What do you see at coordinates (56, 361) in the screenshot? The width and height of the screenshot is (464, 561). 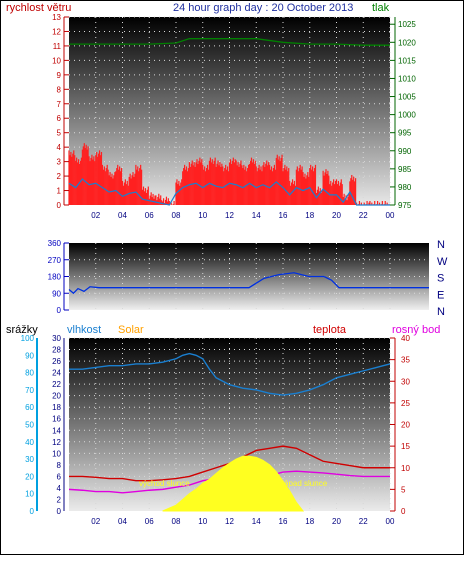 I see `humidity-tick-label: 26` at bounding box center [56, 361].